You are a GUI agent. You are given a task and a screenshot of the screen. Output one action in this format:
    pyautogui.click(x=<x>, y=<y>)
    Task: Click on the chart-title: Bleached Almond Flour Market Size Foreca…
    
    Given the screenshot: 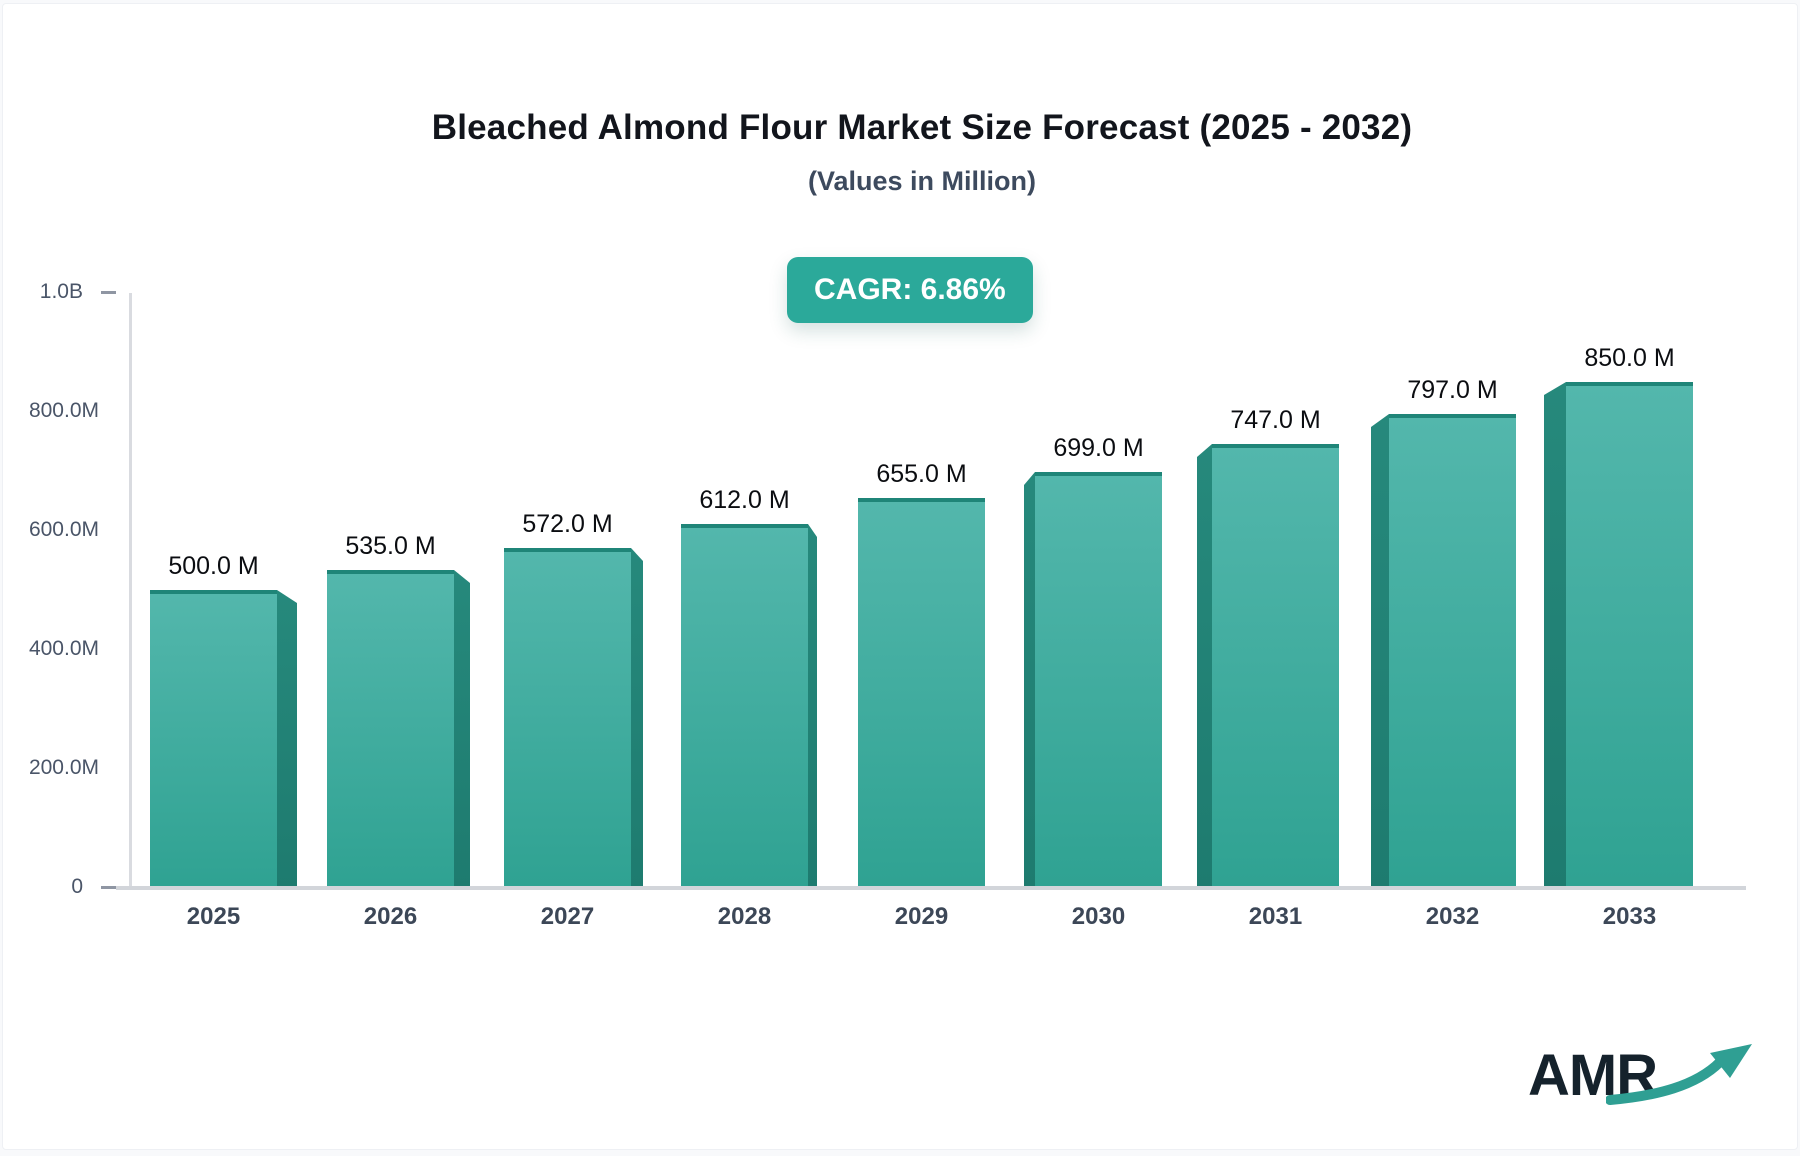 What is the action you would take?
    pyautogui.click(x=922, y=127)
    